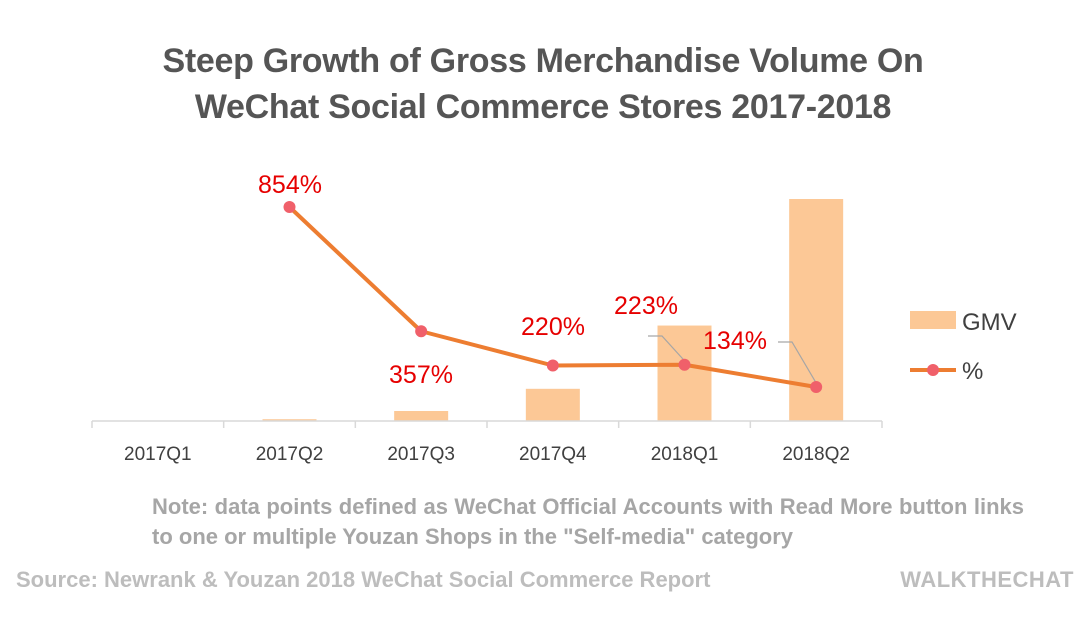  I want to click on percent-marker-2017q2, so click(289, 207).